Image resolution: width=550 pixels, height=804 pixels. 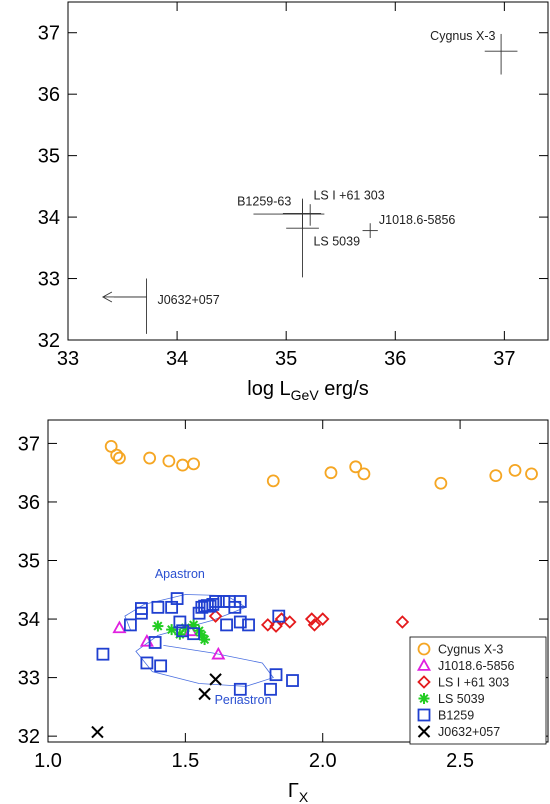 I want to click on b1259-orbit-curve, so click(x=199, y=640).